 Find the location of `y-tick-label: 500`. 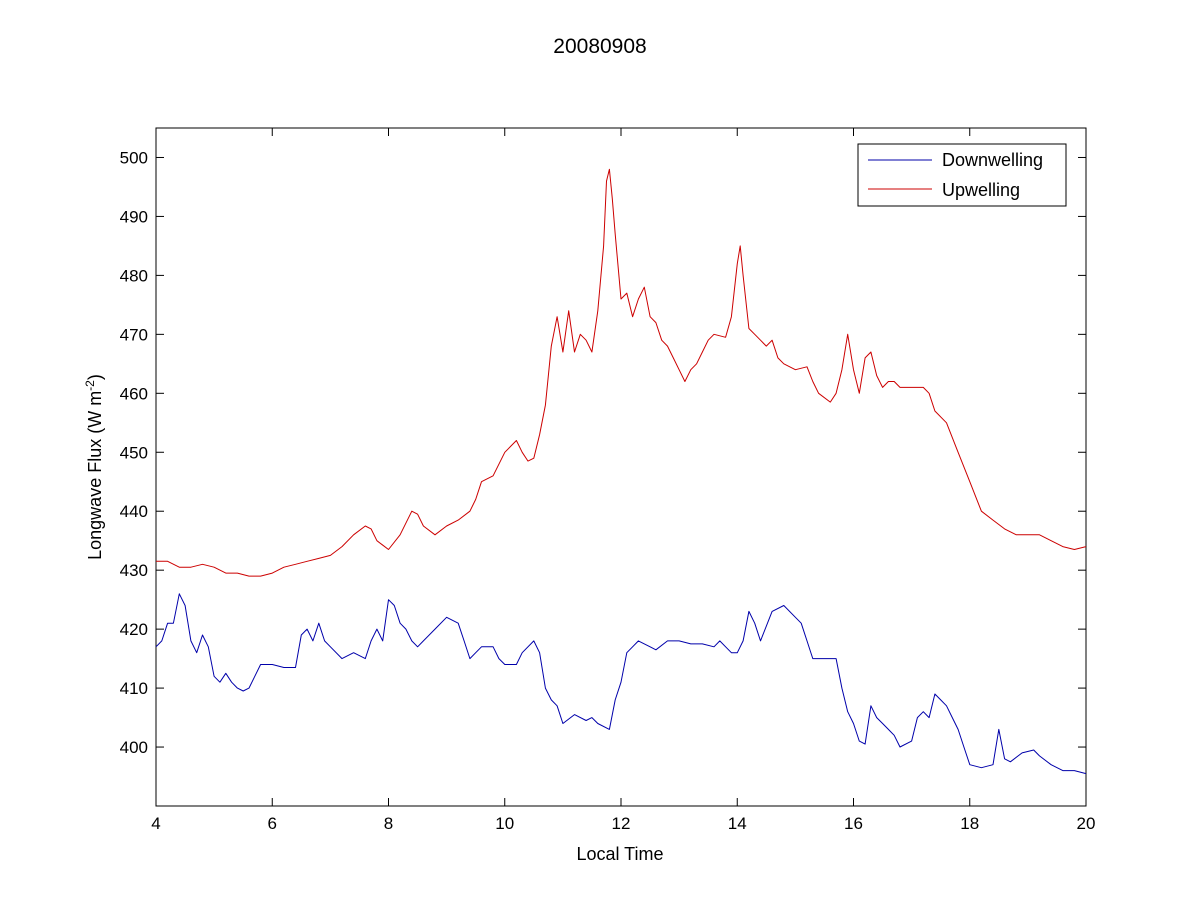

y-tick-label: 500 is located at coordinates (134, 157).